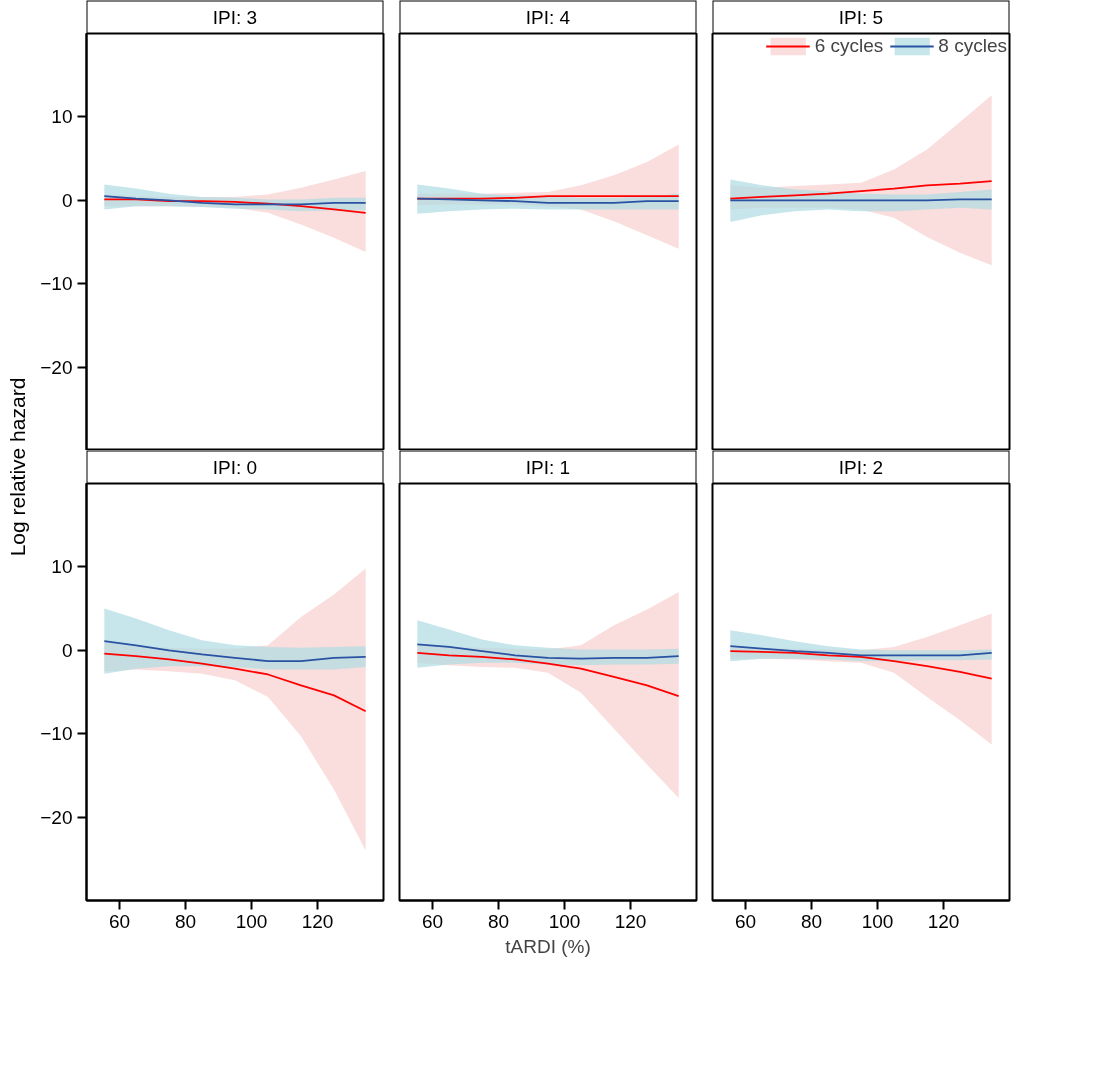 Image resolution: width=1095 pixels, height=1072 pixels. I want to click on x-axis-title: tARDI (%), so click(548, 946).